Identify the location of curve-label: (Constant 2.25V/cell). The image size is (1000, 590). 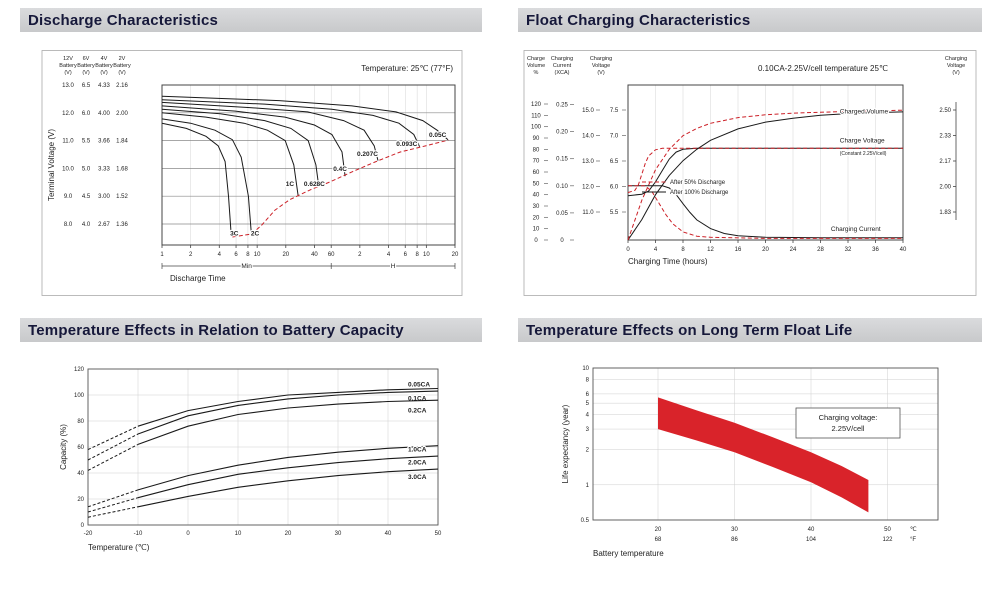
(863, 154).